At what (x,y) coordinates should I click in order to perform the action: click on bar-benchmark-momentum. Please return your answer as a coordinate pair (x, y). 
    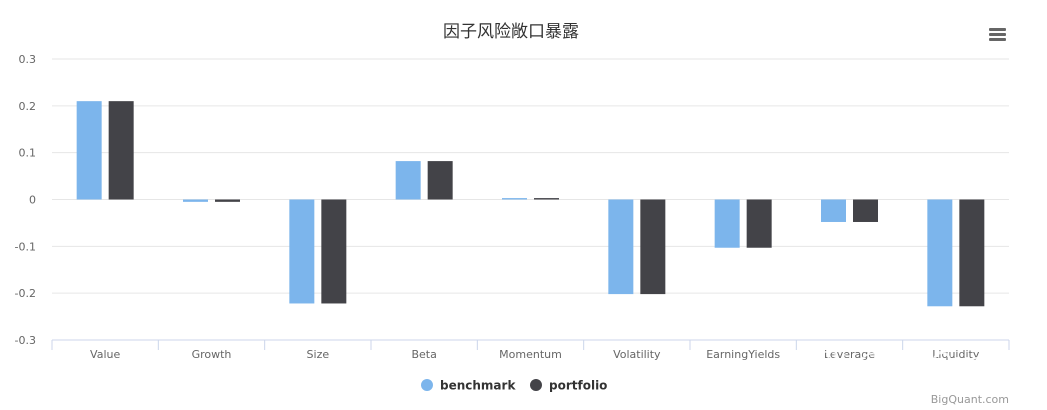
    Looking at the image, I should click on (514, 199).